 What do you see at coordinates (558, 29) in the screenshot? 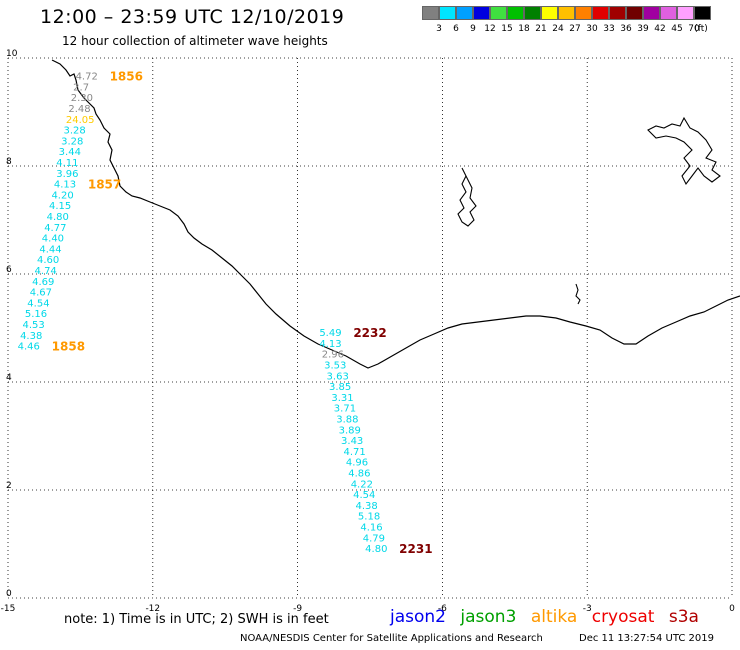
I see `colorbar-label: 24` at bounding box center [558, 29].